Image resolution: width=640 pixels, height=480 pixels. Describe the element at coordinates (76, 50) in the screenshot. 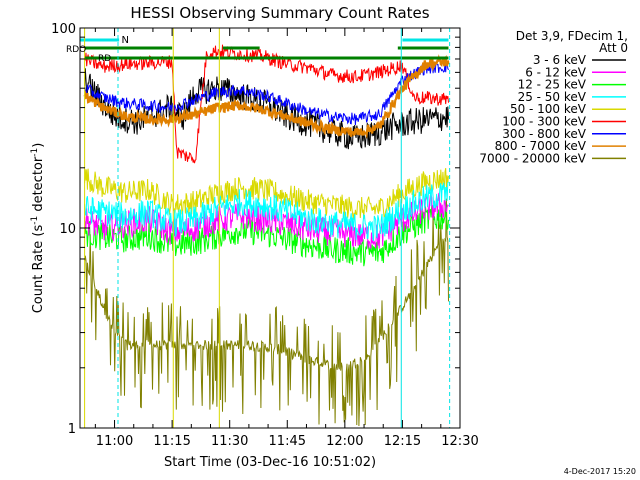

I see `annotation-1: RDO` at that location.